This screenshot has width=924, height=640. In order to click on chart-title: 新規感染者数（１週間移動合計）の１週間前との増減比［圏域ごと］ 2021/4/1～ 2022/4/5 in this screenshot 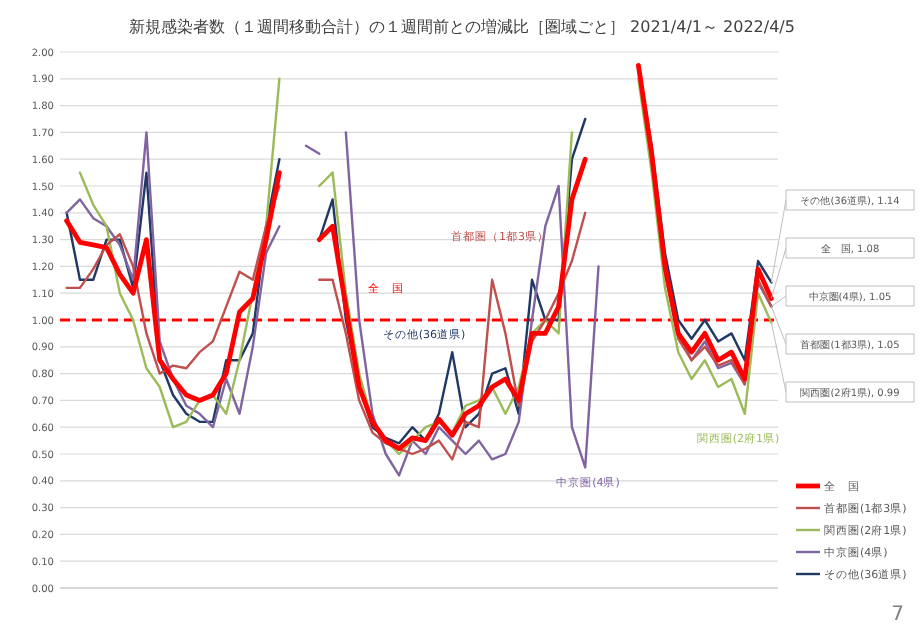, I will do `click(462, 27)`.